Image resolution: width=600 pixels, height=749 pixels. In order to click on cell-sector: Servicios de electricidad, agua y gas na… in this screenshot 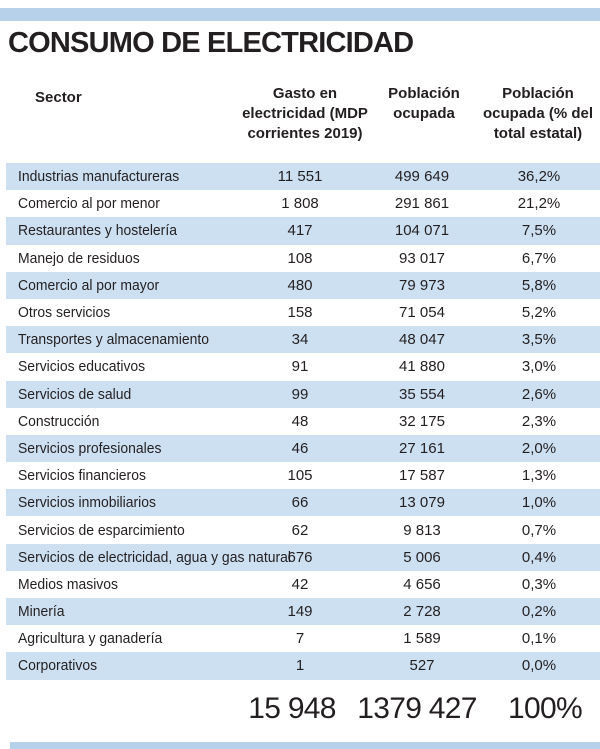, I will do `click(154, 557)`.